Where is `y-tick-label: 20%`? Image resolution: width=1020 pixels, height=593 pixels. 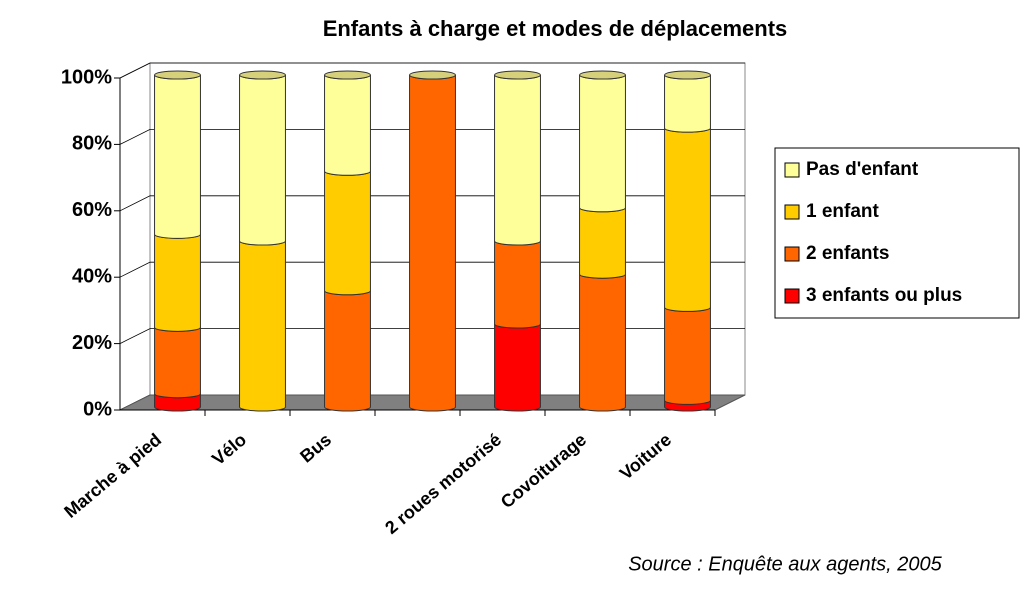 y-tick-label: 20% is located at coordinates (92, 343).